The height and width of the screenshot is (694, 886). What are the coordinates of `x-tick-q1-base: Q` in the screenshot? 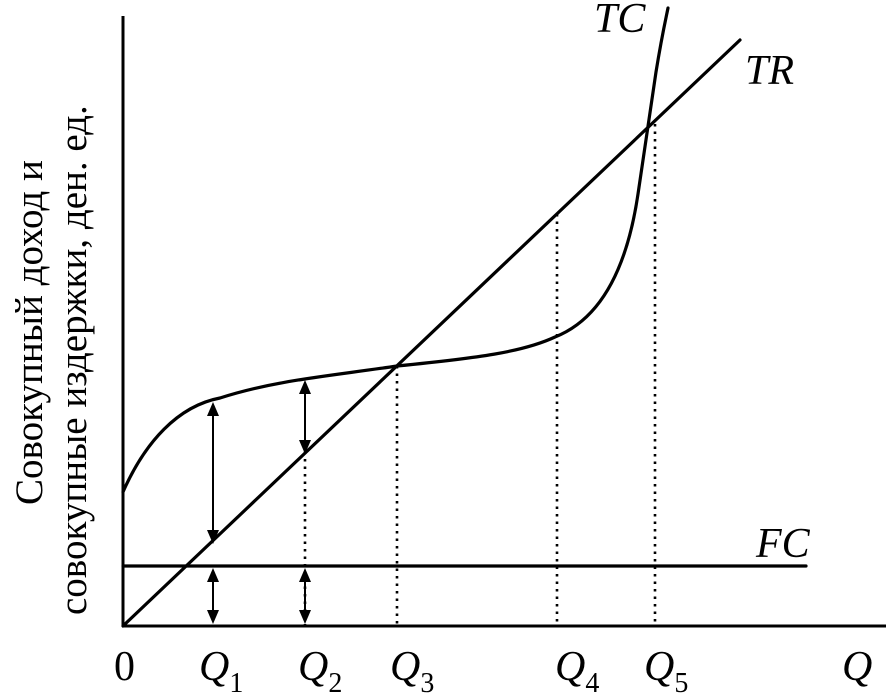 It's located at (214, 667).